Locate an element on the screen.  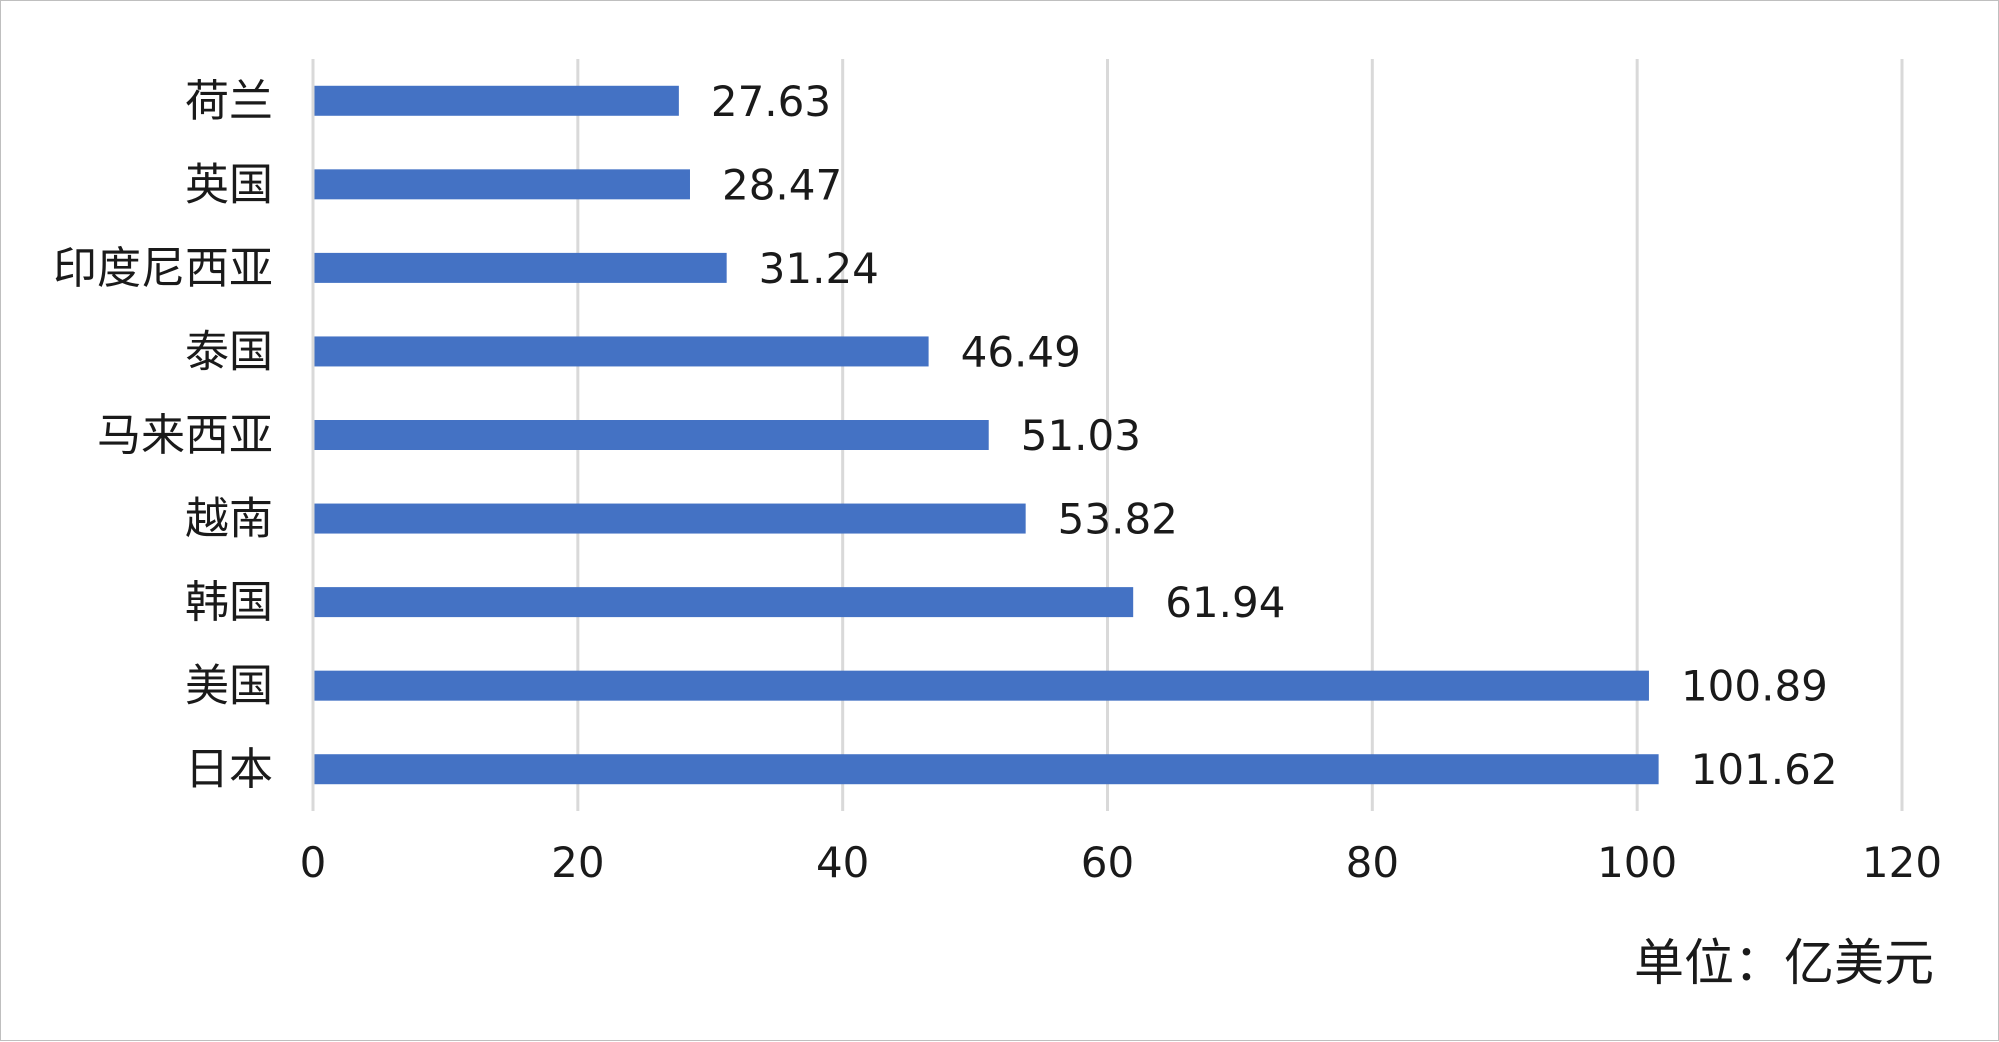
category-label: 美国 is located at coordinates (229, 686).